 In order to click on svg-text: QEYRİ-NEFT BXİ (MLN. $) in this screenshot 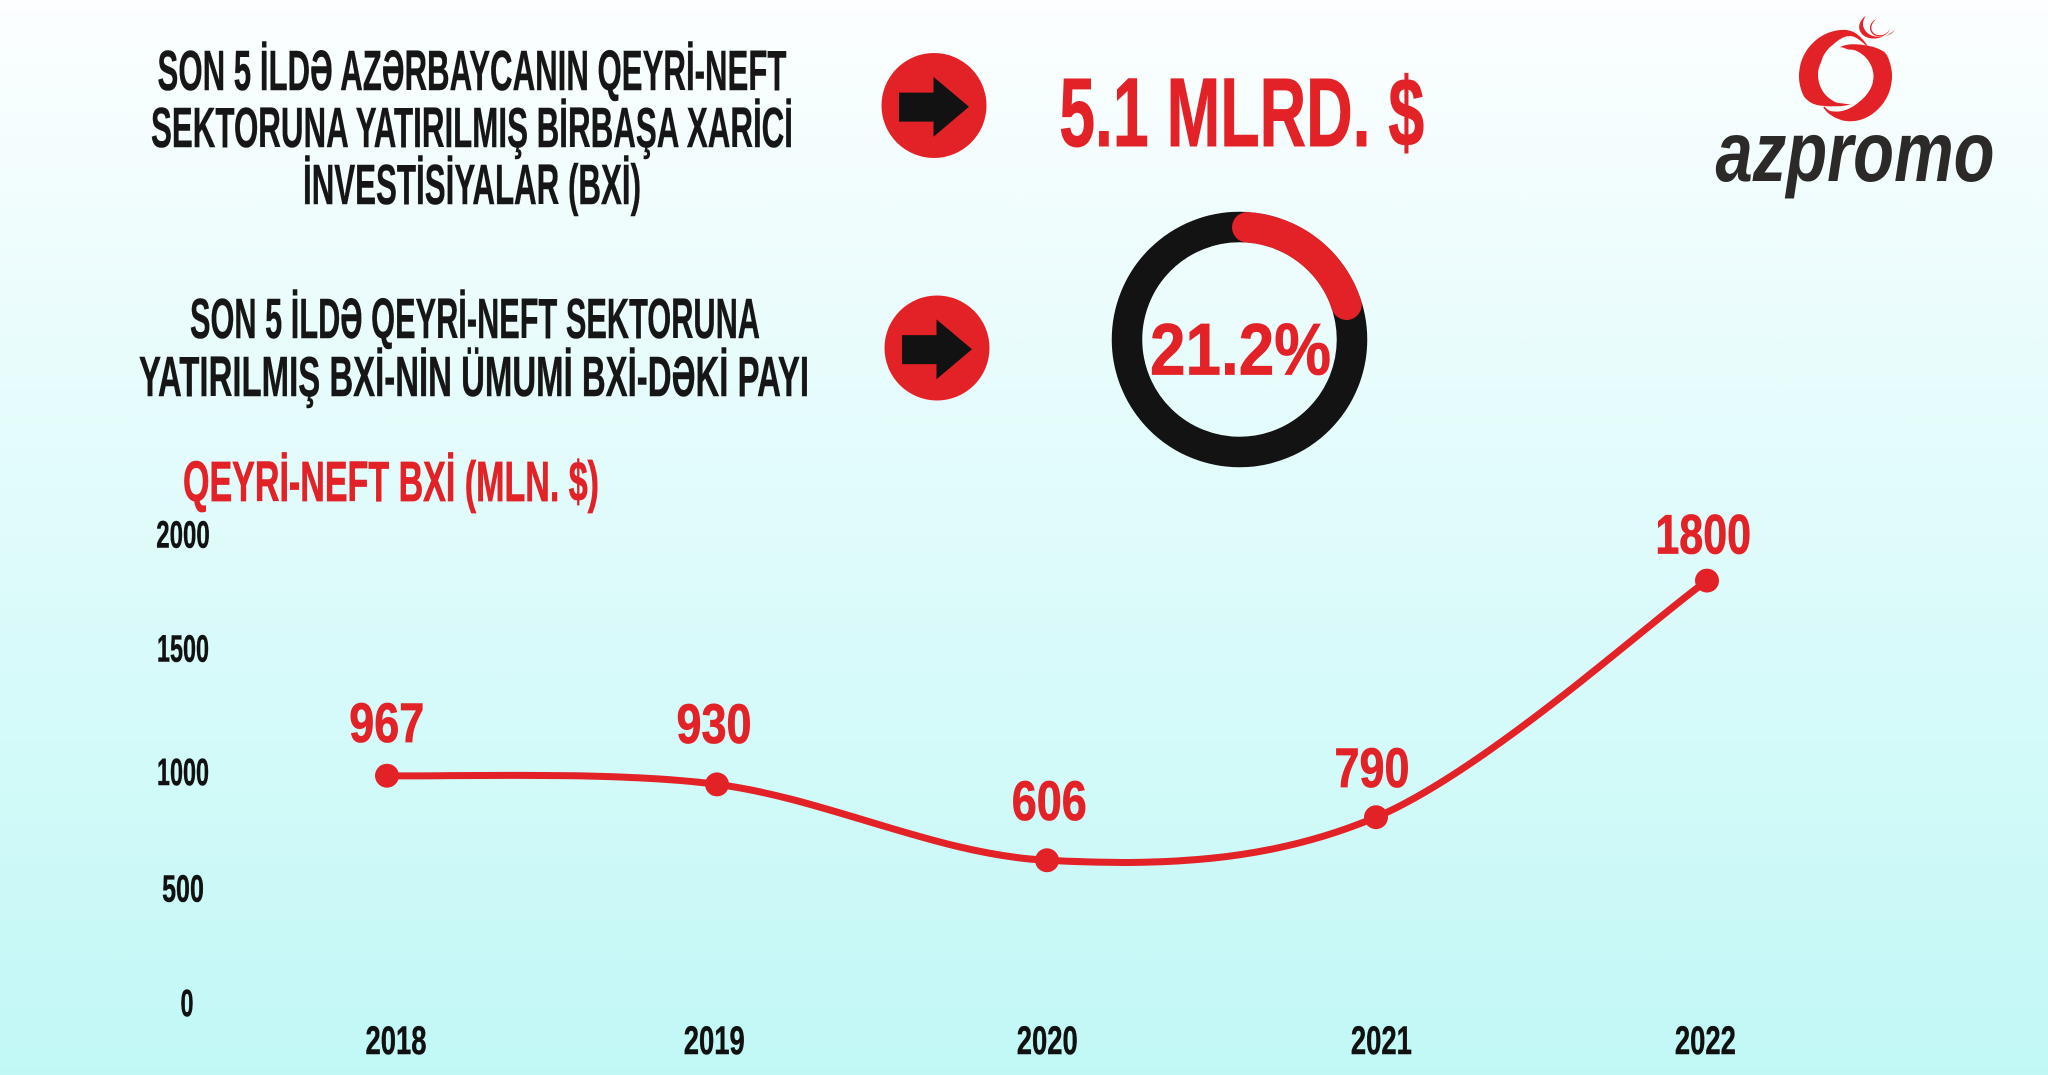, I will do `click(391, 482)`.